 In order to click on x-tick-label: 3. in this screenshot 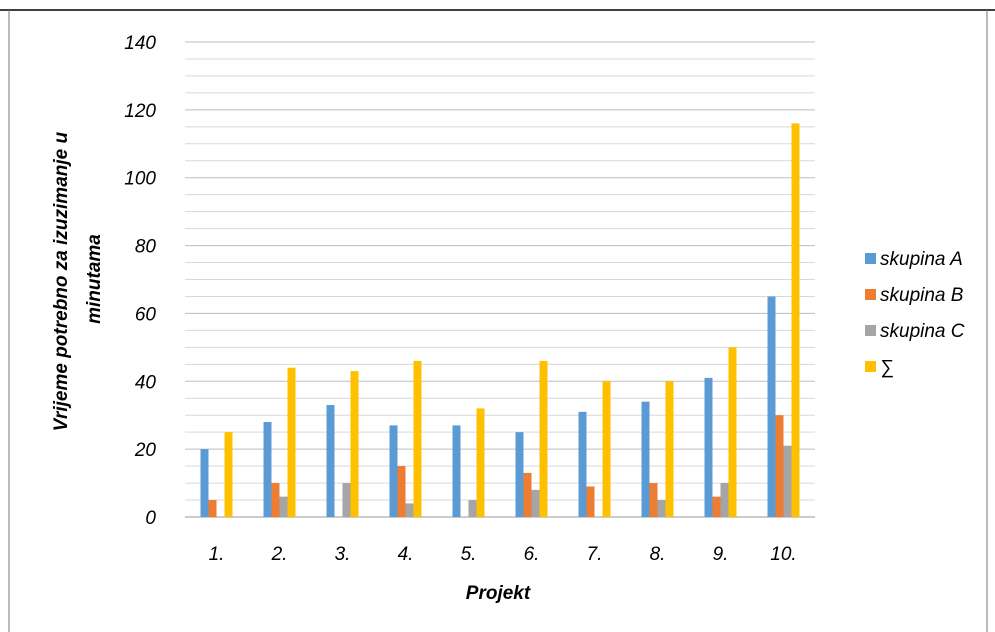, I will do `click(343, 554)`.